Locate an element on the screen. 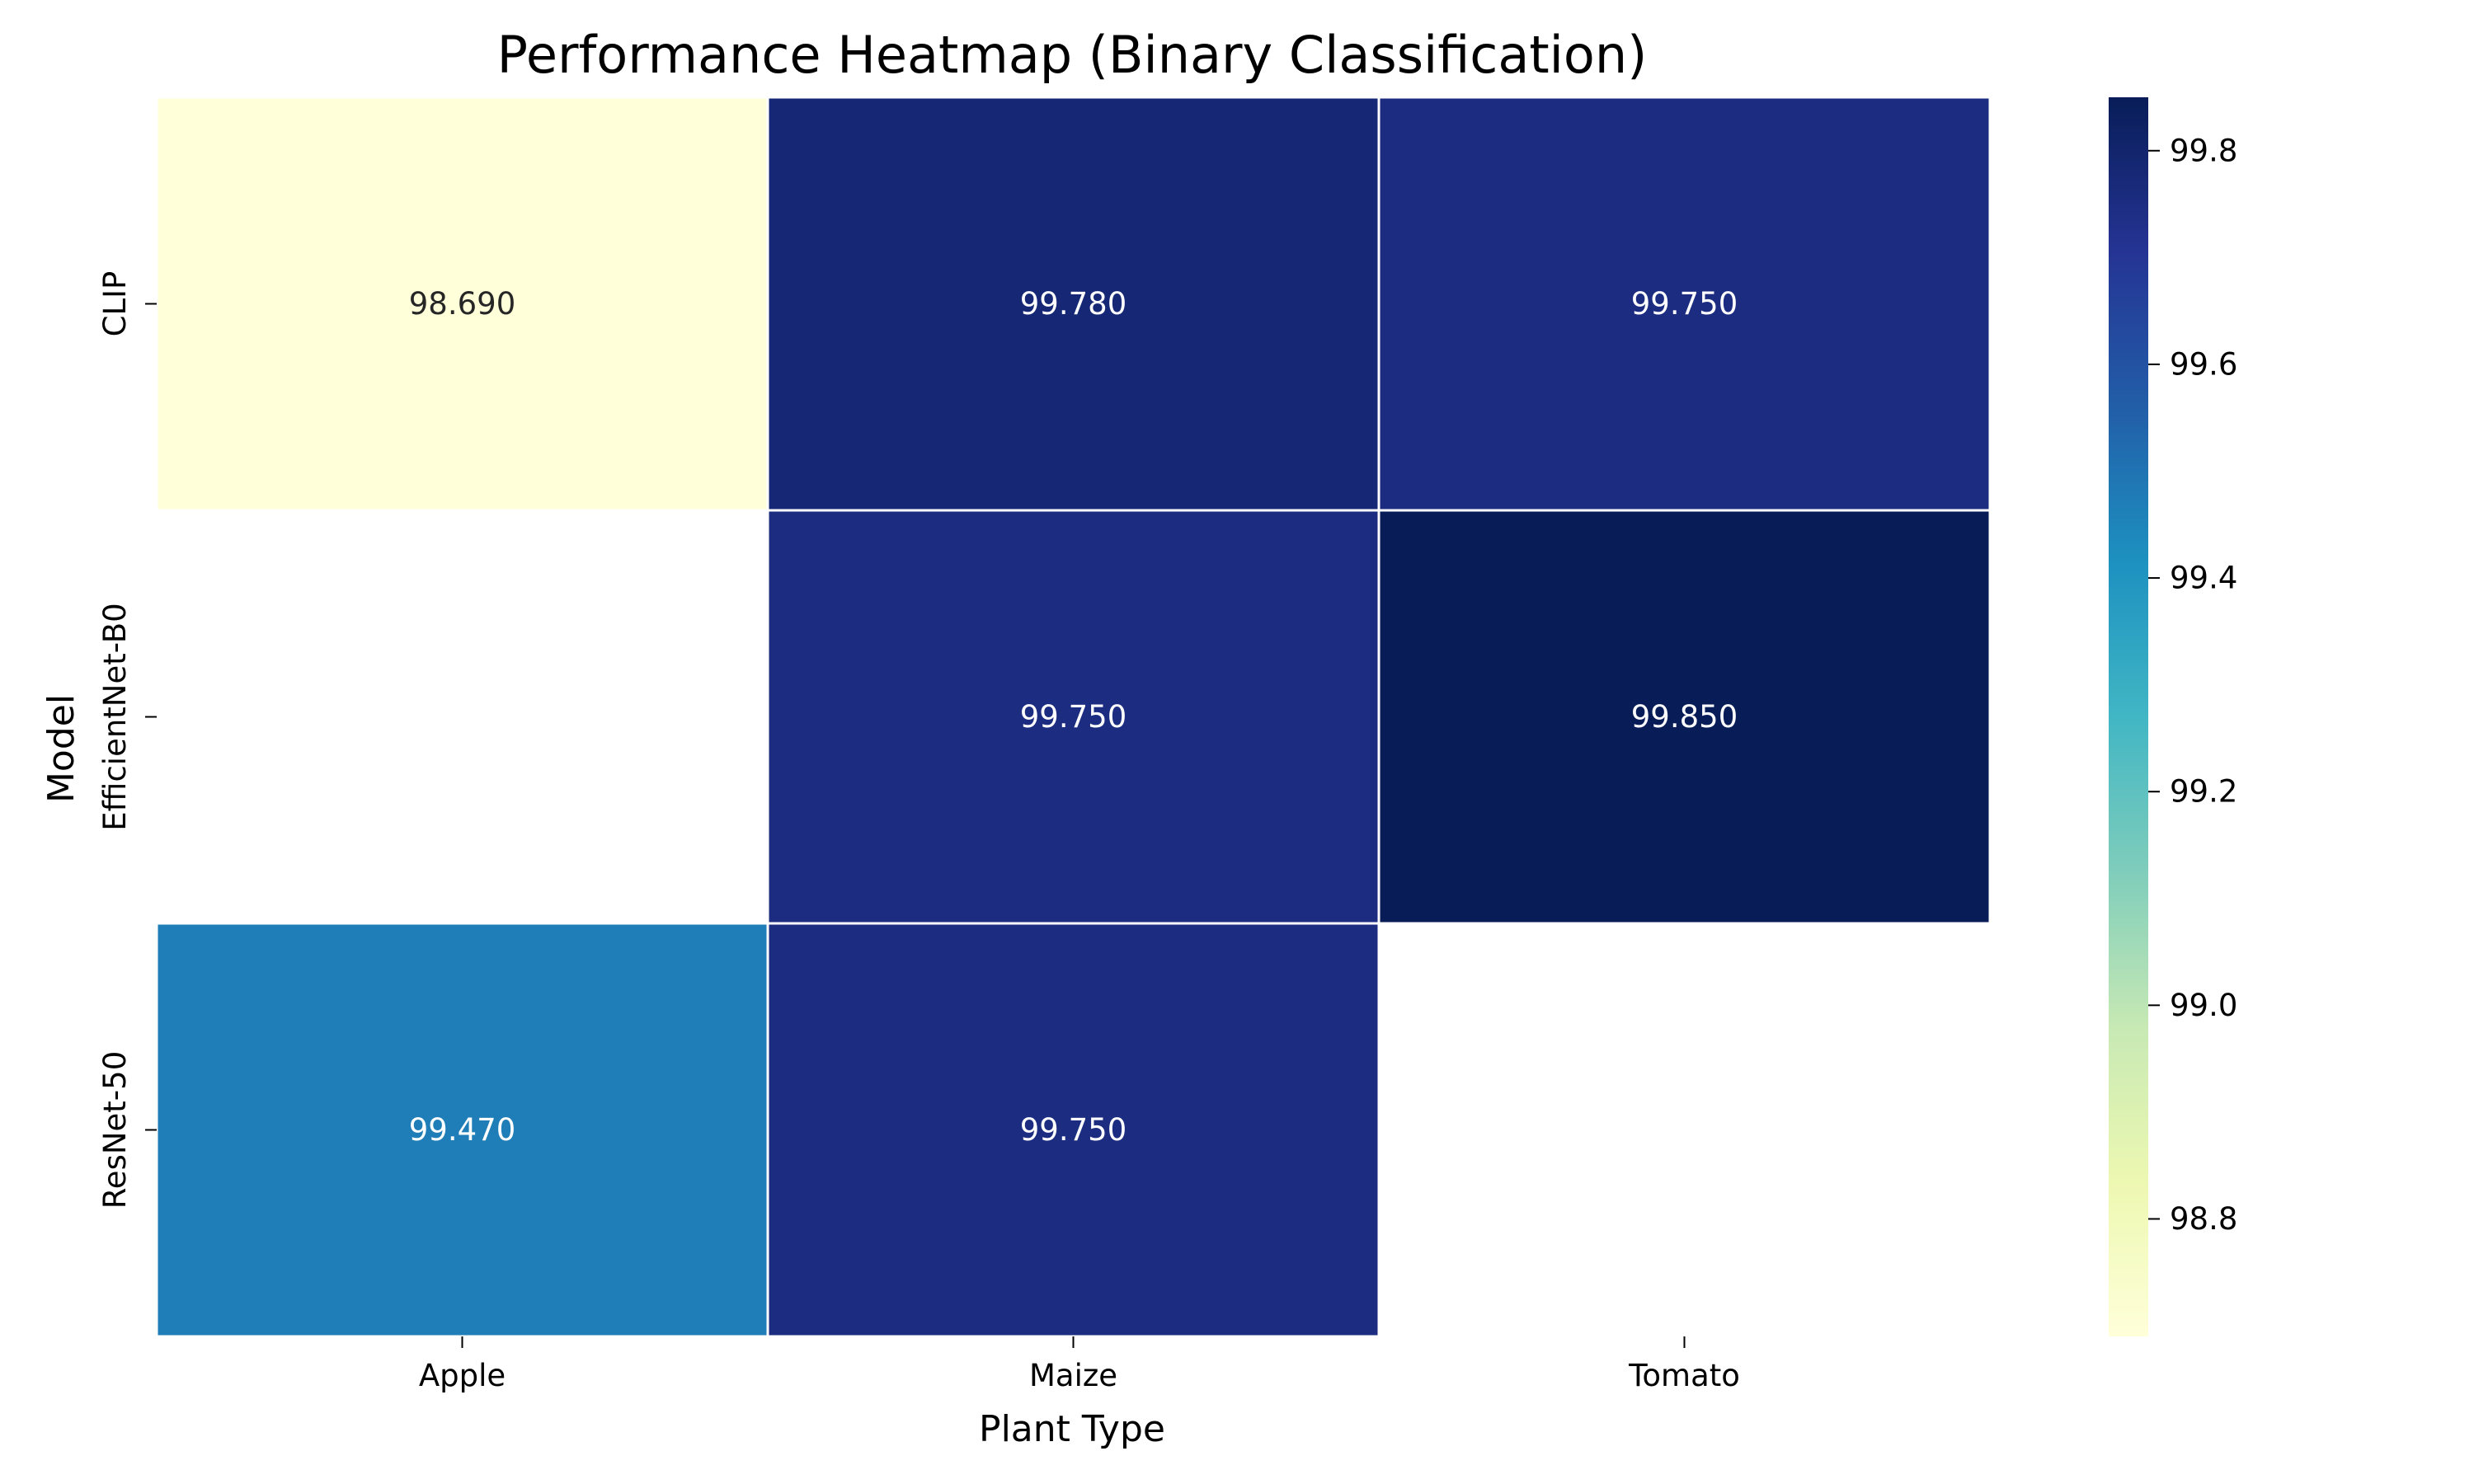 Image resolution: width=2474 pixels, height=1484 pixels. cell-value-label: 98.690 is located at coordinates (462, 304).